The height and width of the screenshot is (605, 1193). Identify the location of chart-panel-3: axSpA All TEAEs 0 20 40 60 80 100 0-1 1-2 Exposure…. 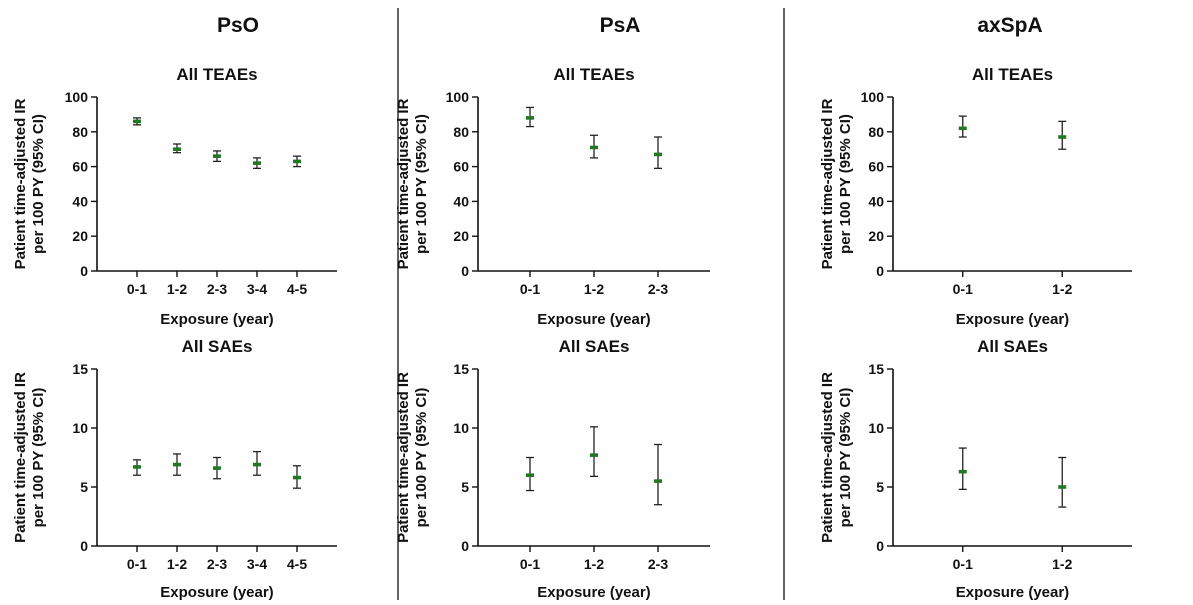
(975, 171).